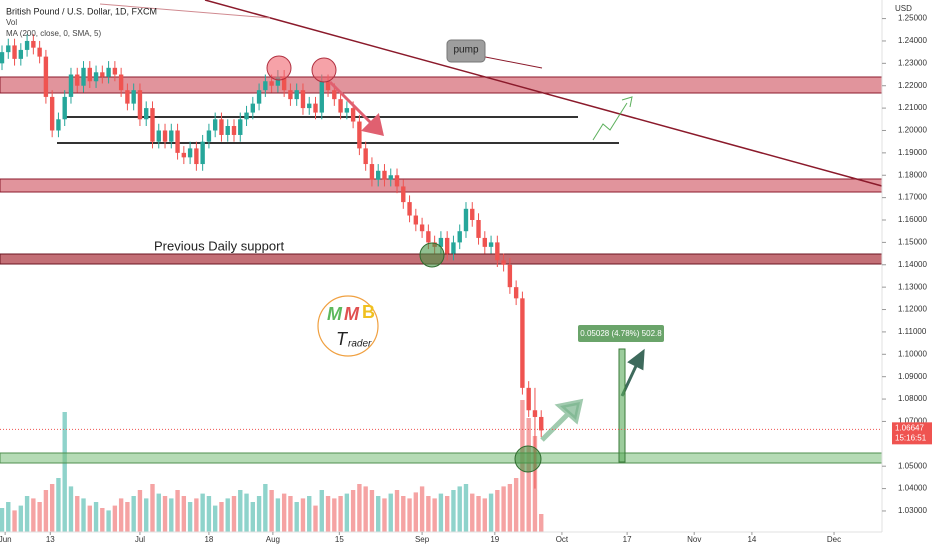 This screenshot has width=932, height=550. Describe the element at coordinates (912, 174) in the screenshot. I see `y-tick-label: 1.18000` at that location.